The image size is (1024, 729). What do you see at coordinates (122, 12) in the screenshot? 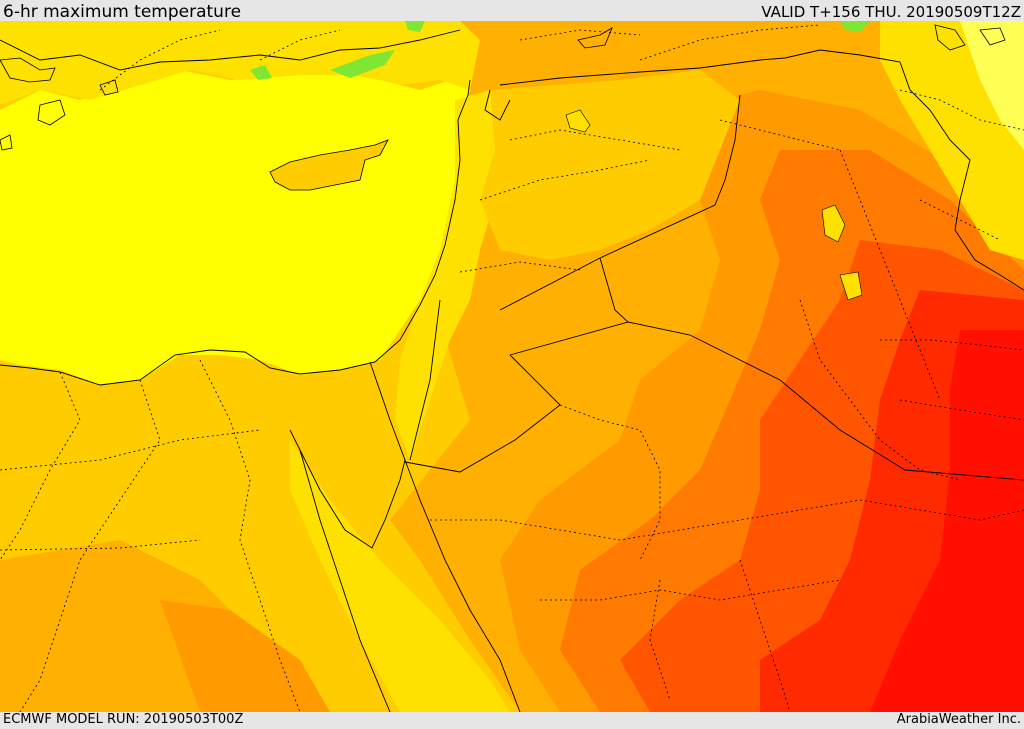
I see `map-title: 6-hr maximum temperature` at bounding box center [122, 12].